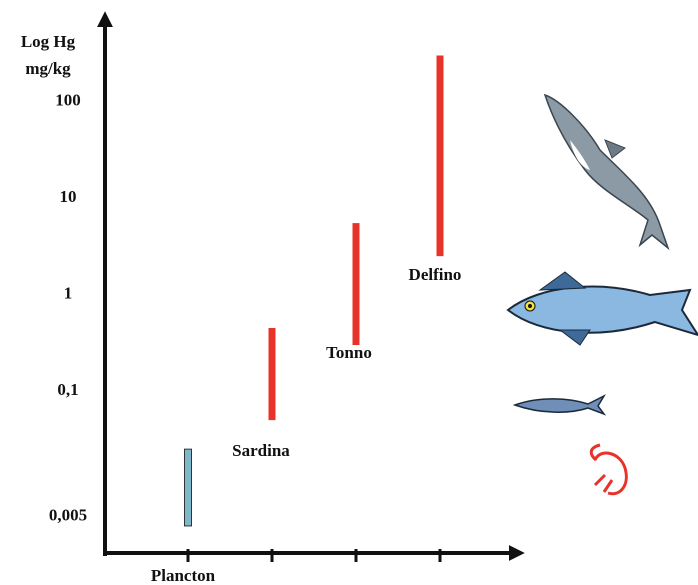  I want to click on category-label: Tonno, so click(349, 352).